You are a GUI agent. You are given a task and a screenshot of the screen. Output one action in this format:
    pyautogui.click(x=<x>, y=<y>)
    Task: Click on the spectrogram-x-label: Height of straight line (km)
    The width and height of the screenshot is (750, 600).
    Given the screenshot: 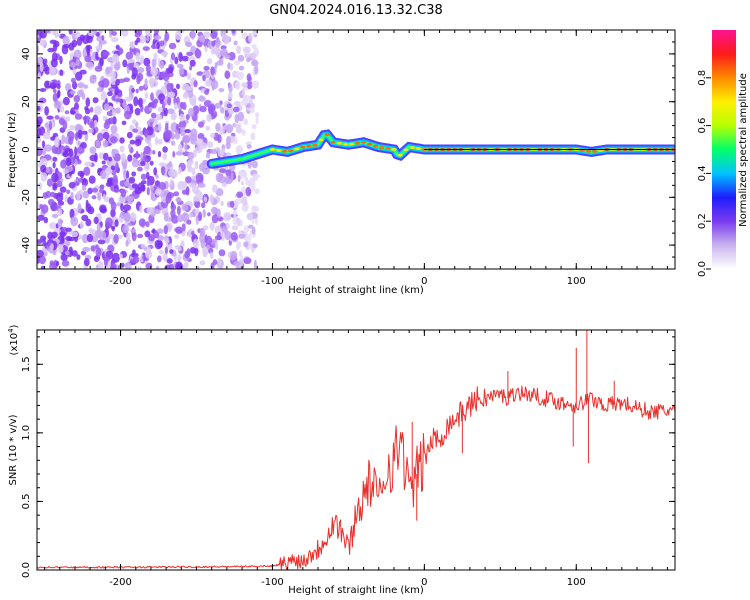 What is the action you would take?
    pyautogui.click(x=356, y=290)
    